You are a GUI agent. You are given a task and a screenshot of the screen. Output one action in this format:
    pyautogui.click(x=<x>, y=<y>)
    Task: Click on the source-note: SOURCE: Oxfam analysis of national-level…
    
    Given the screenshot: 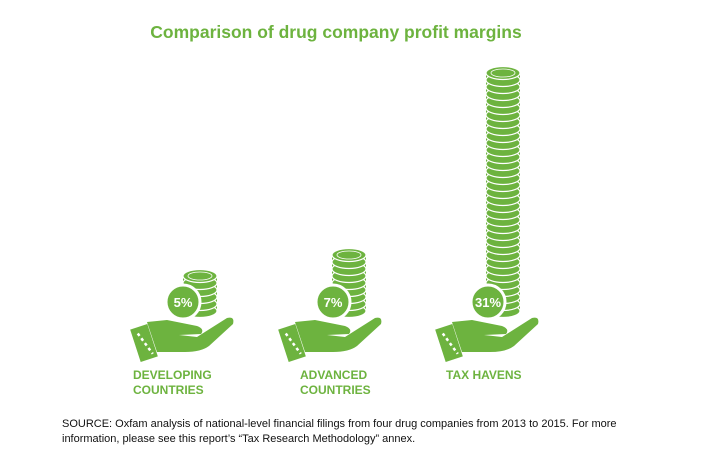 What is the action you would take?
    pyautogui.click(x=339, y=431)
    